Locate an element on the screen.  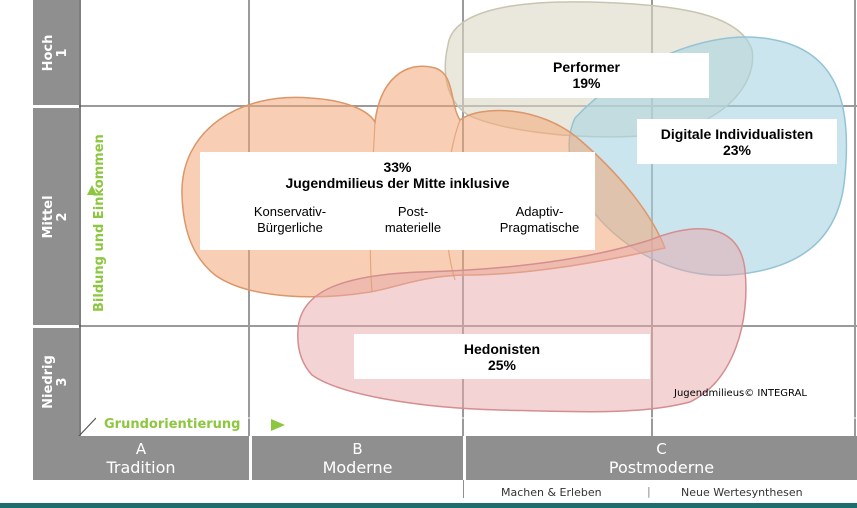
x-axis-arrow-icon is located at coordinates (278, 425).